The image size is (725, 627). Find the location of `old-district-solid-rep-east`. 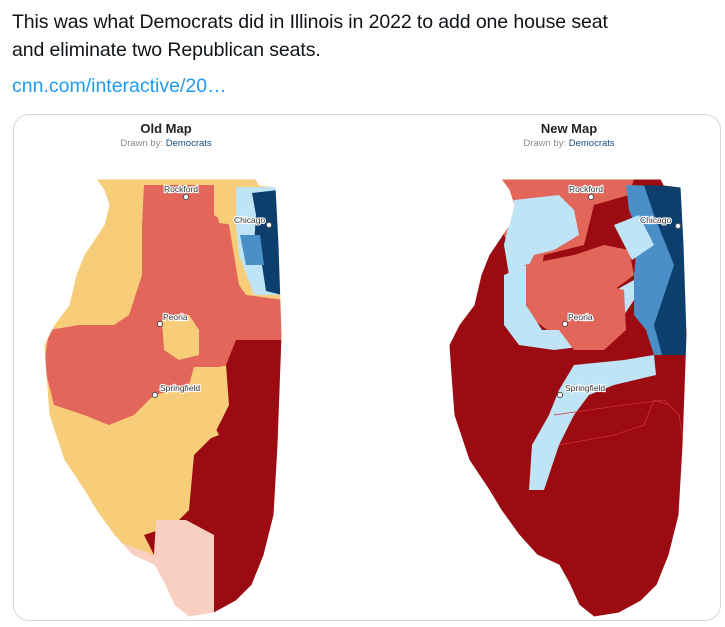

old-district-solid-rep-east is located at coordinates (213, 478).